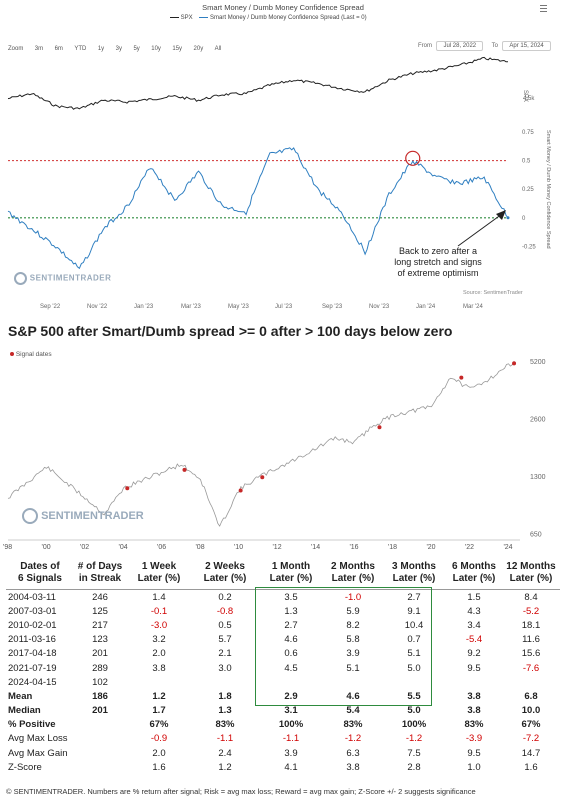 Image resolution: width=566 pixels, height=800 pixels. What do you see at coordinates (177, 49) in the screenshot?
I see `zoom-button: 15y` at bounding box center [177, 49].